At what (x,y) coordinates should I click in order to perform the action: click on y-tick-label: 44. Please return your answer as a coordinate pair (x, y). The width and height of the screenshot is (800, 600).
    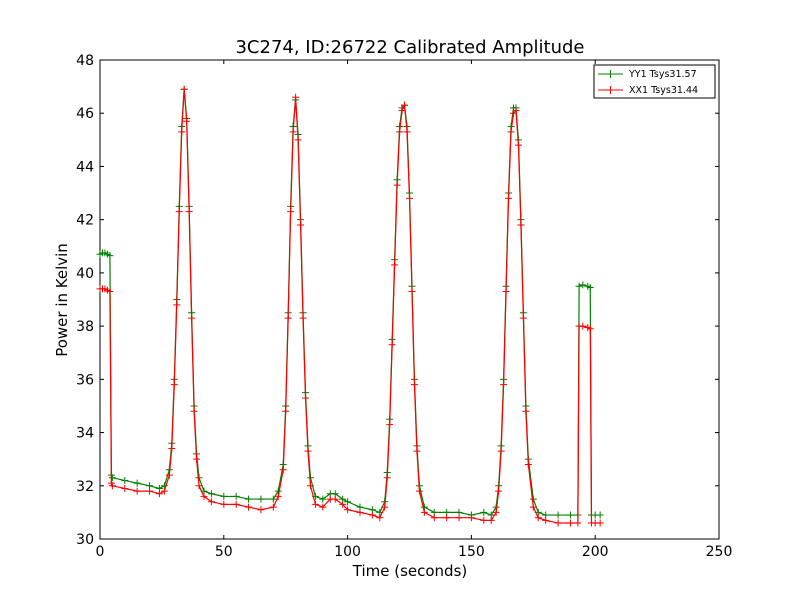
    Looking at the image, I should click on (85, 167).